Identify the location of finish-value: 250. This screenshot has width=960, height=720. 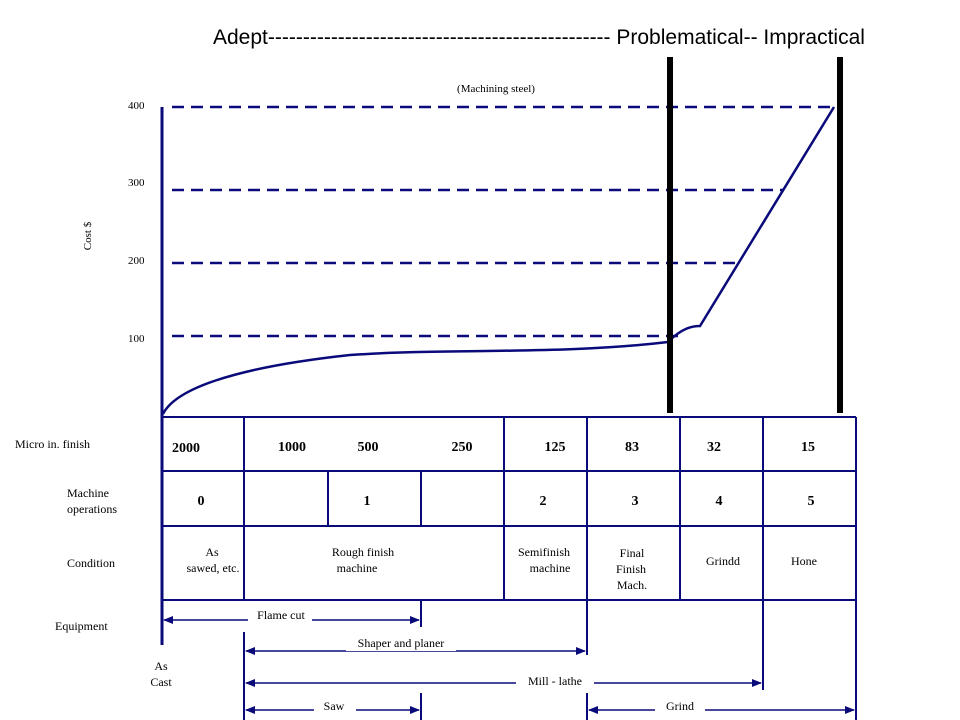
(462, 447).